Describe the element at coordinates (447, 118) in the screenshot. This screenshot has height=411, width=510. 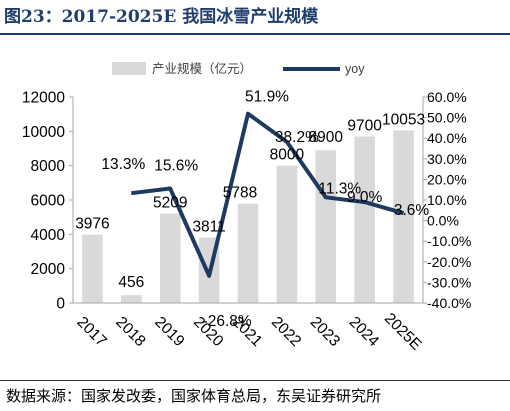
I see `right-tick-label: 50.0%` at that location.